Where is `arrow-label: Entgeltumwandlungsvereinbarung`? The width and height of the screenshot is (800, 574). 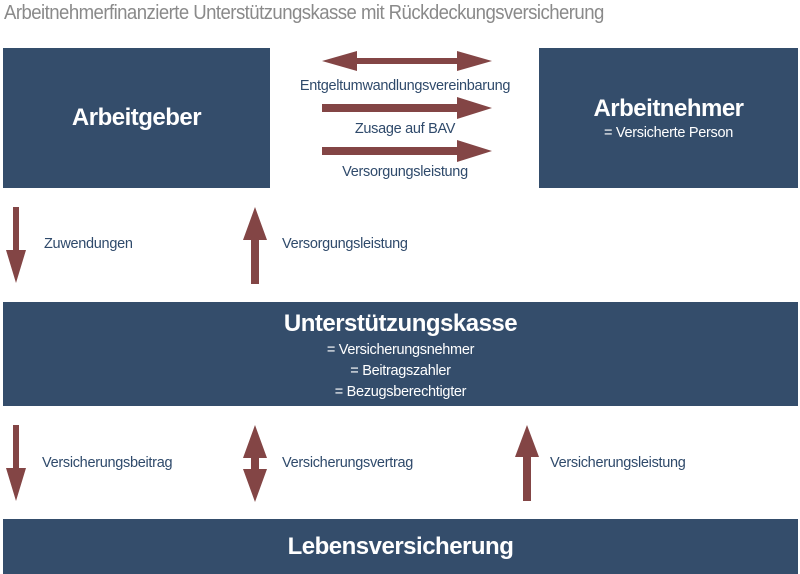
arrow-label: Entgeltumwandlungsvereinbarung is located at coordinates (405, 86).